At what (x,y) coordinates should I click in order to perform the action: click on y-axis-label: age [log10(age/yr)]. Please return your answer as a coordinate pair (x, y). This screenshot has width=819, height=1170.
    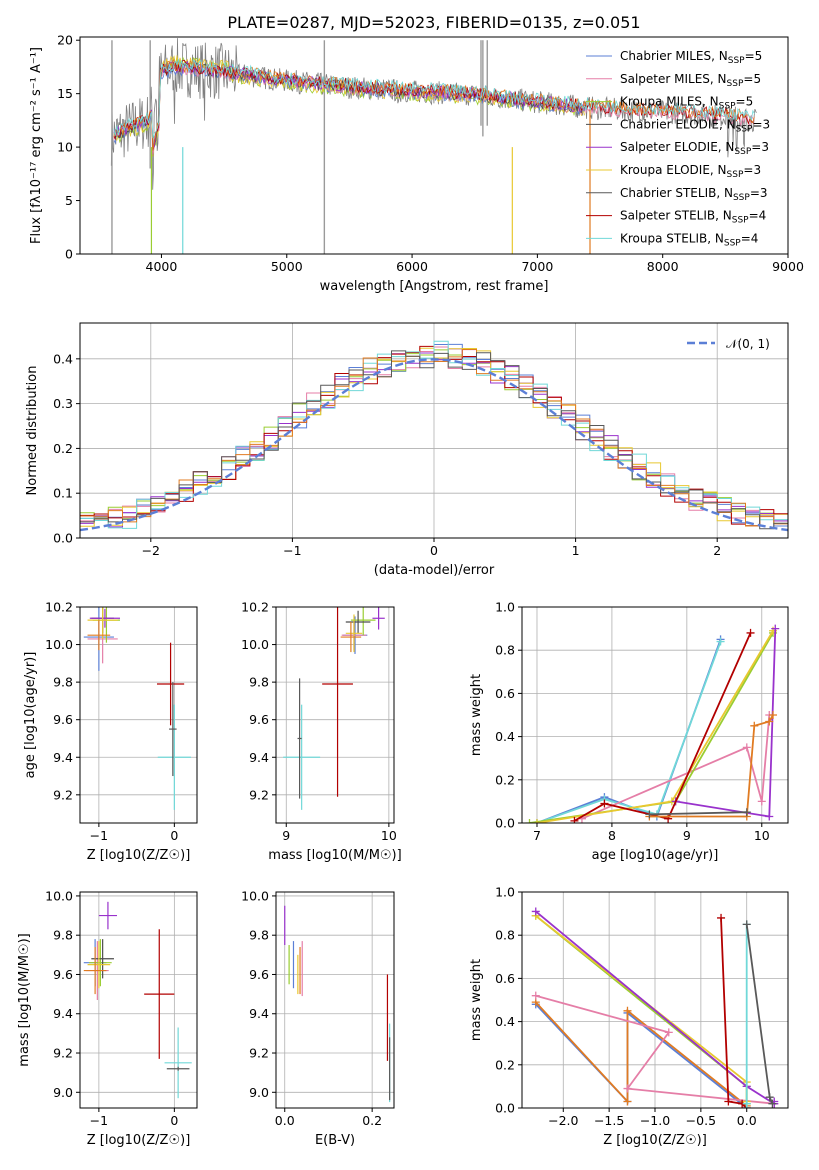
    Looking at the image, I should click on (30, 715).